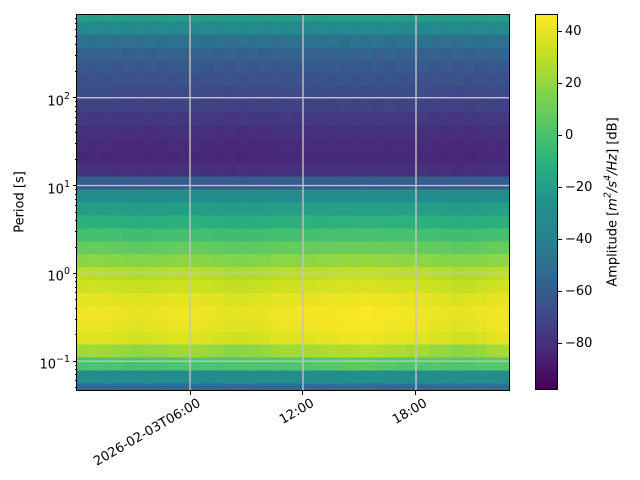 The height and width of the screenshot is (480, 640). I want to click on y-axis-label: Period [s], so click(20, 202).